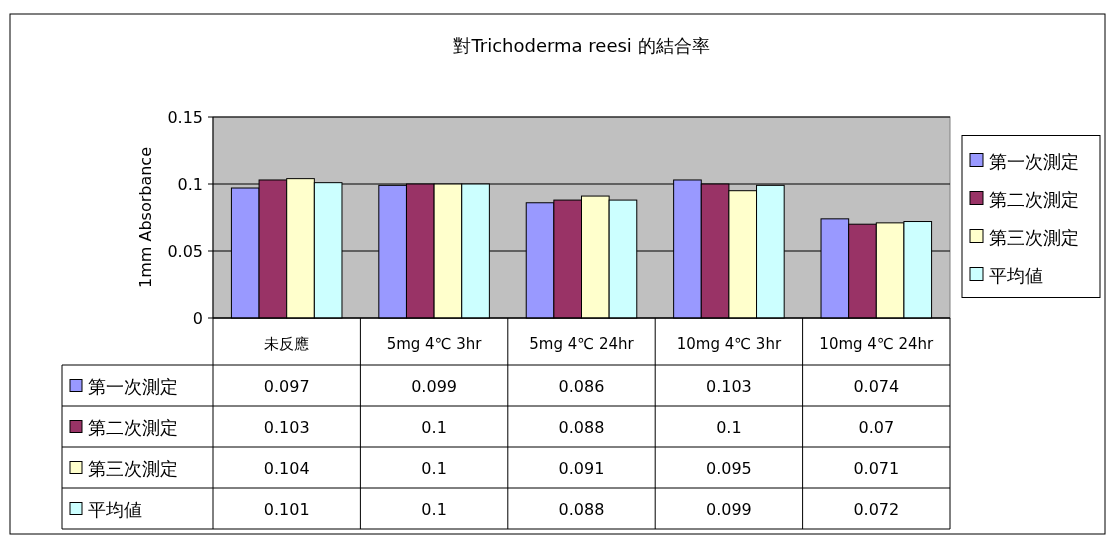 The image size is (1107, 536). What do you see at coordinates (286, 509) in the screenshot?
I see `data-label: 0.101` at bounding box center [286, 509].